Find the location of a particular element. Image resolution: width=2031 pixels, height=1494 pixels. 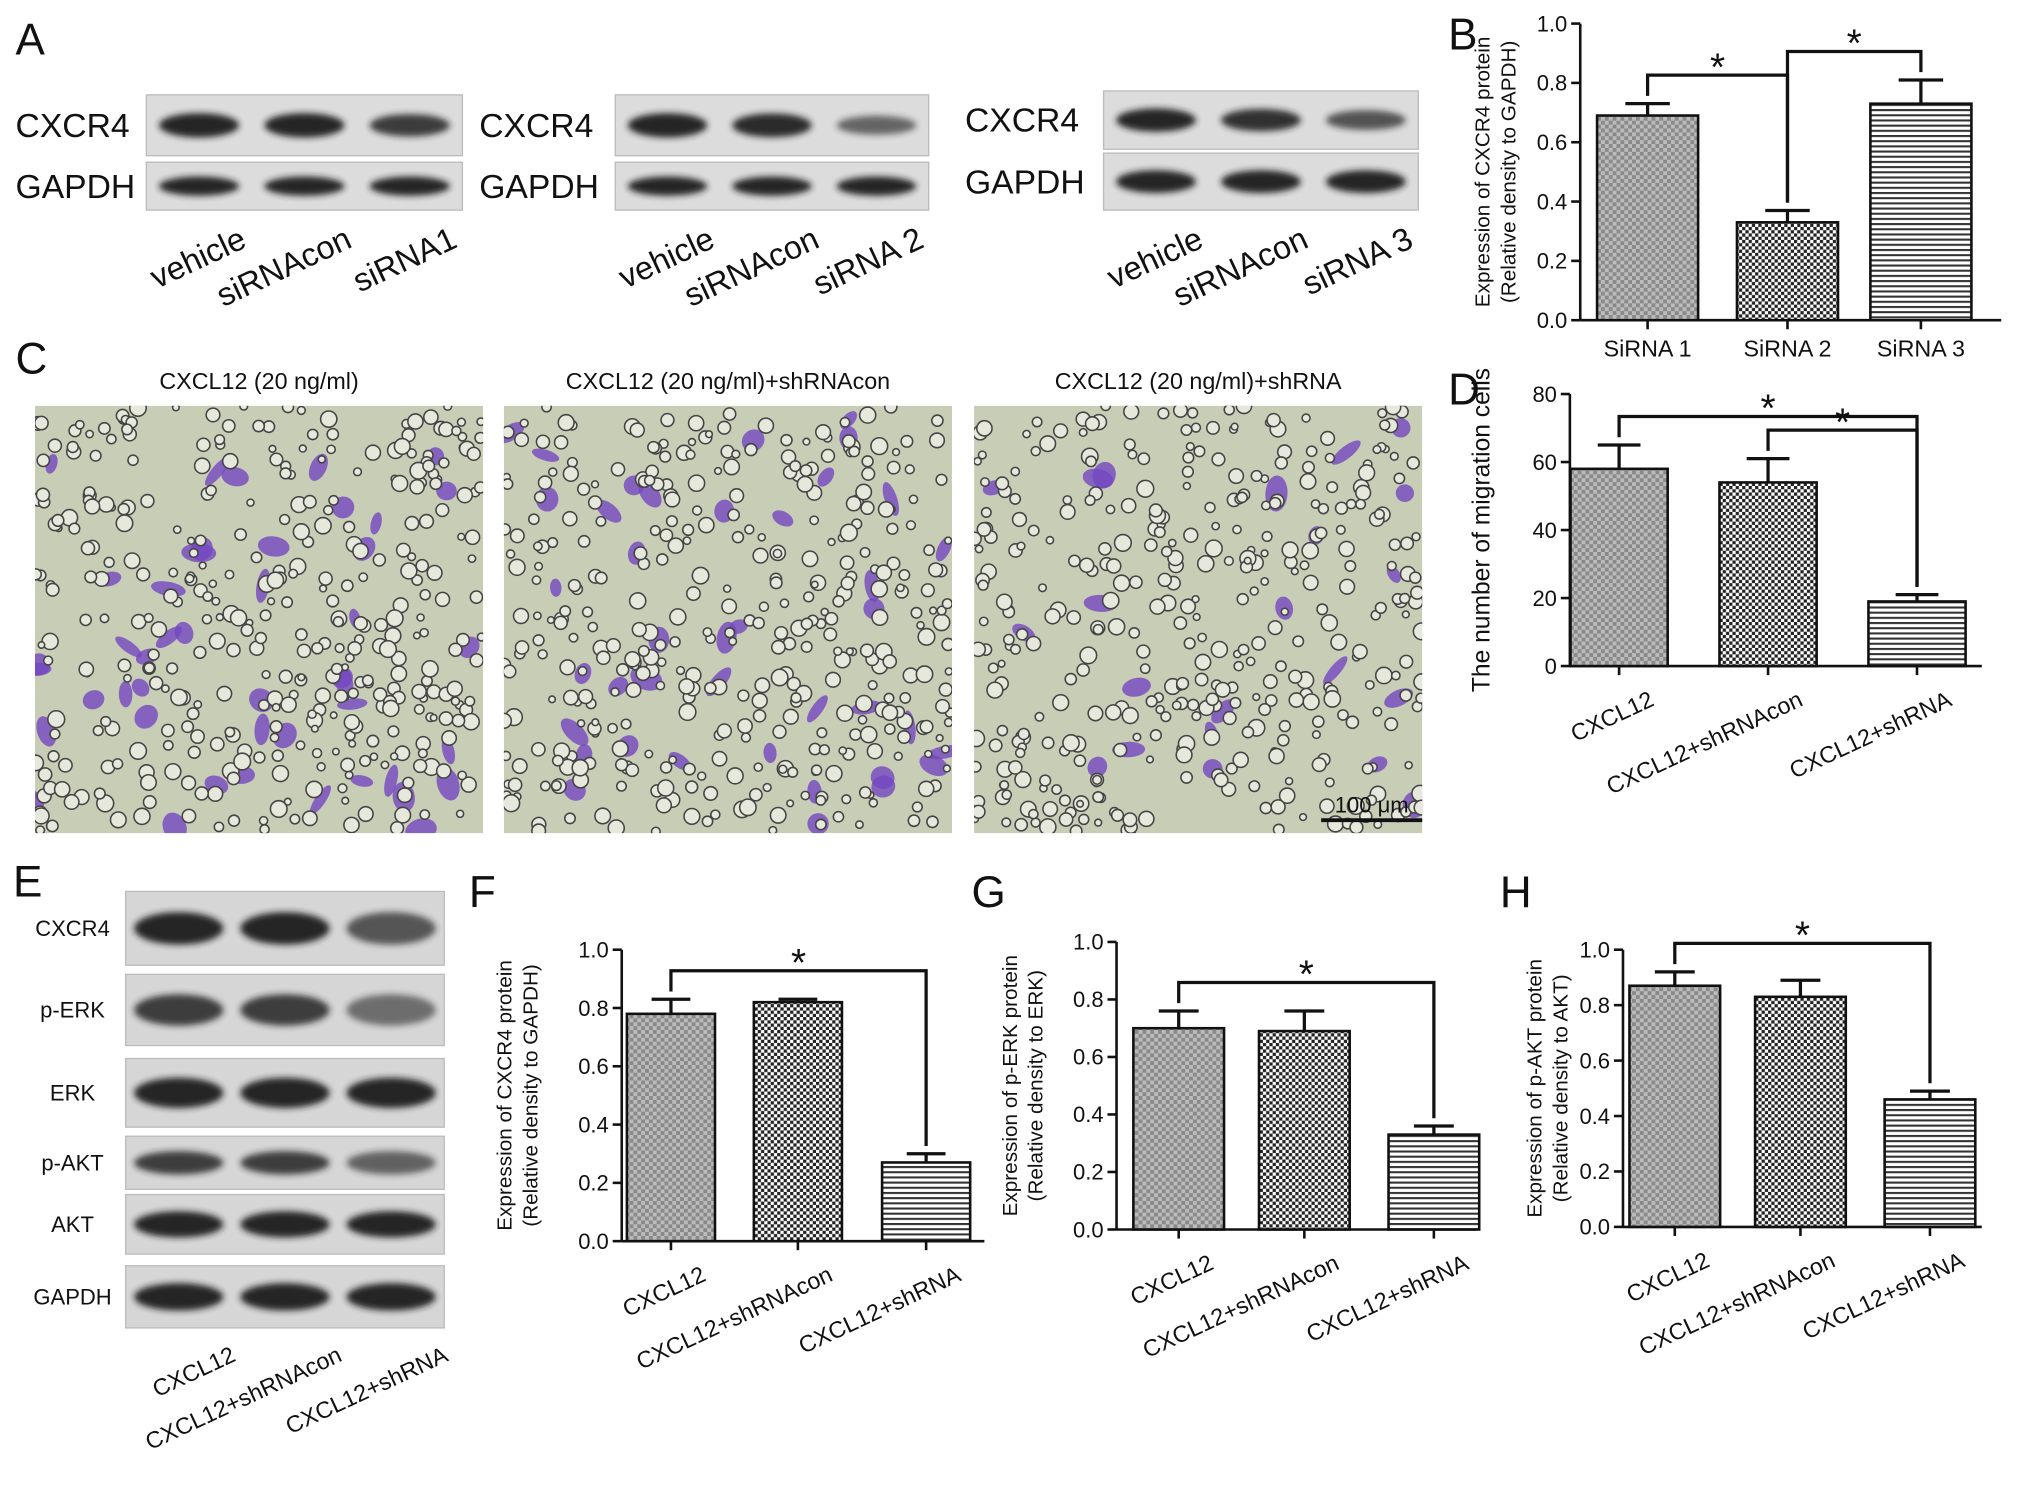

y-tick-label: 0.4 is located at coordinates (1088, 1114).